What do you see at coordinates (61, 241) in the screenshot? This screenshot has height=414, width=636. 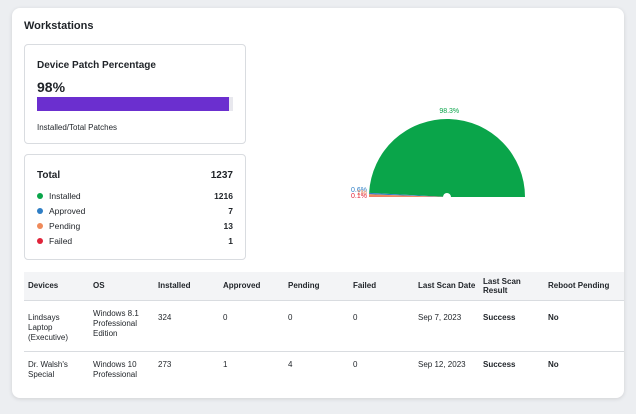 I see `legend-label: Failed` at bounding box center [61, 241].